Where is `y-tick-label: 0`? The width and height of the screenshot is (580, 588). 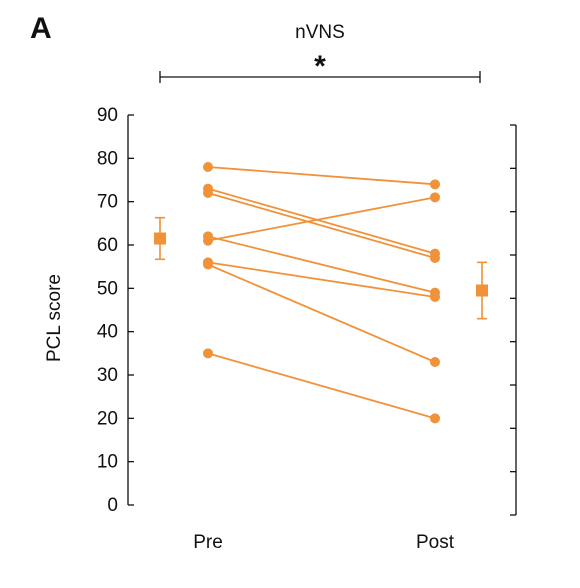
y-tick-label: 0 is located at coordinates (112, 505).